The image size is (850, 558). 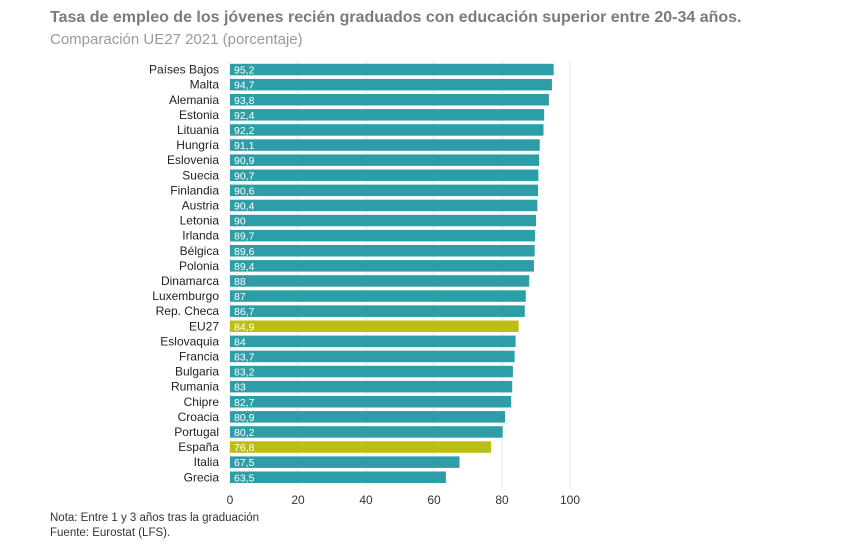 What do you see at coordinates (244, 327) in the screenshot?
I see `bar-value-label: 84,9` at bounding box center [244, 327].